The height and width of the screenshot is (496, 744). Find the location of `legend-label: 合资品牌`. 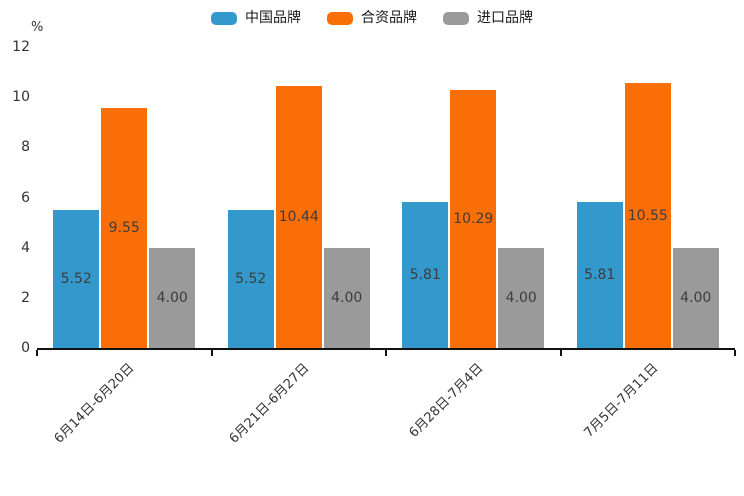

legend-label: 合资品牌 is located at coordinates (389, 18).